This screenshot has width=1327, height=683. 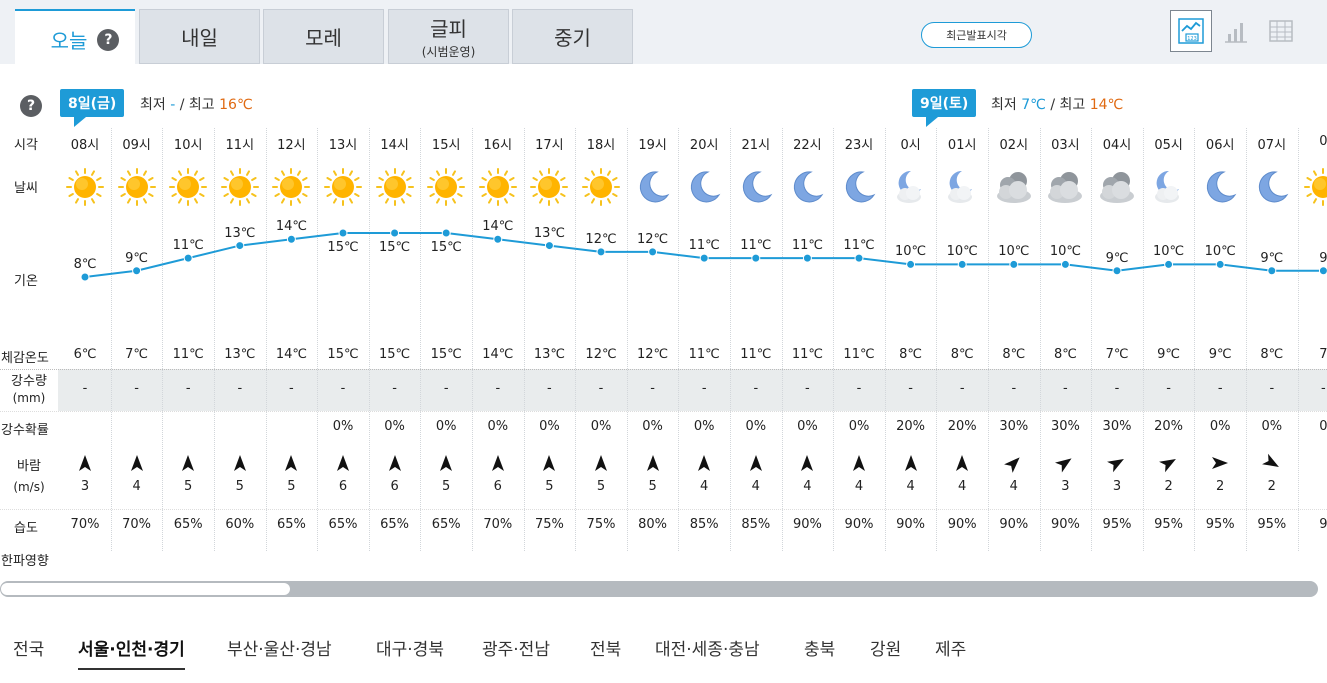 What do you see at coordinates (29, 650) in the screenshot?
I see `region-tab: 전국` at bounding box center [29, 650].